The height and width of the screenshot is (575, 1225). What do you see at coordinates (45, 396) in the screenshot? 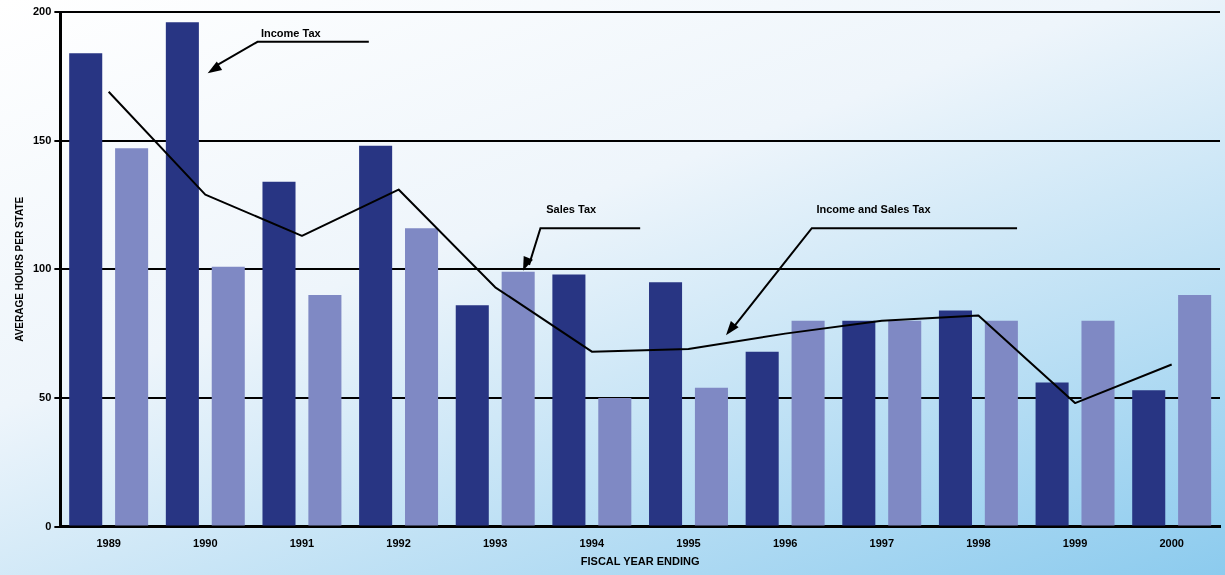
I see `y-tick-label: 50` at bounding box center [45, 396].